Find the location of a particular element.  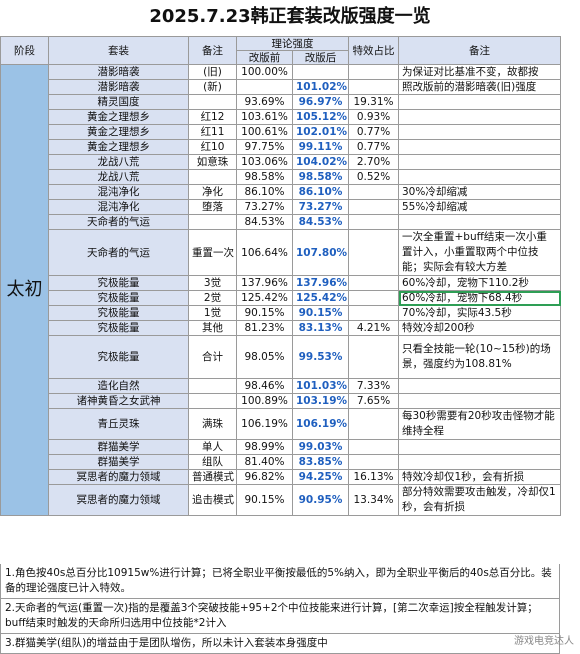

note-cell: 每30秒需要有20秒攻击怪物才能维持全程 is located at coordinates (479, 424).